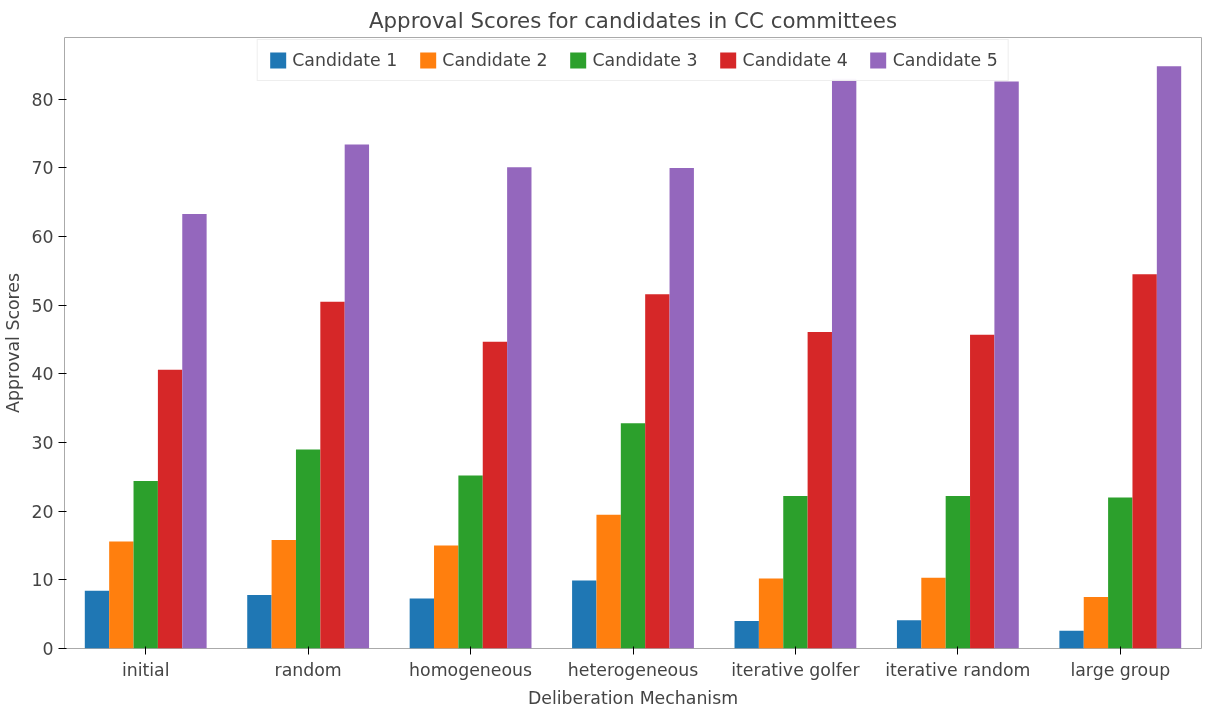  Describe the element at coordinates (42, 511) in the screenshot. I see `y-tick-label: 20` at that location.